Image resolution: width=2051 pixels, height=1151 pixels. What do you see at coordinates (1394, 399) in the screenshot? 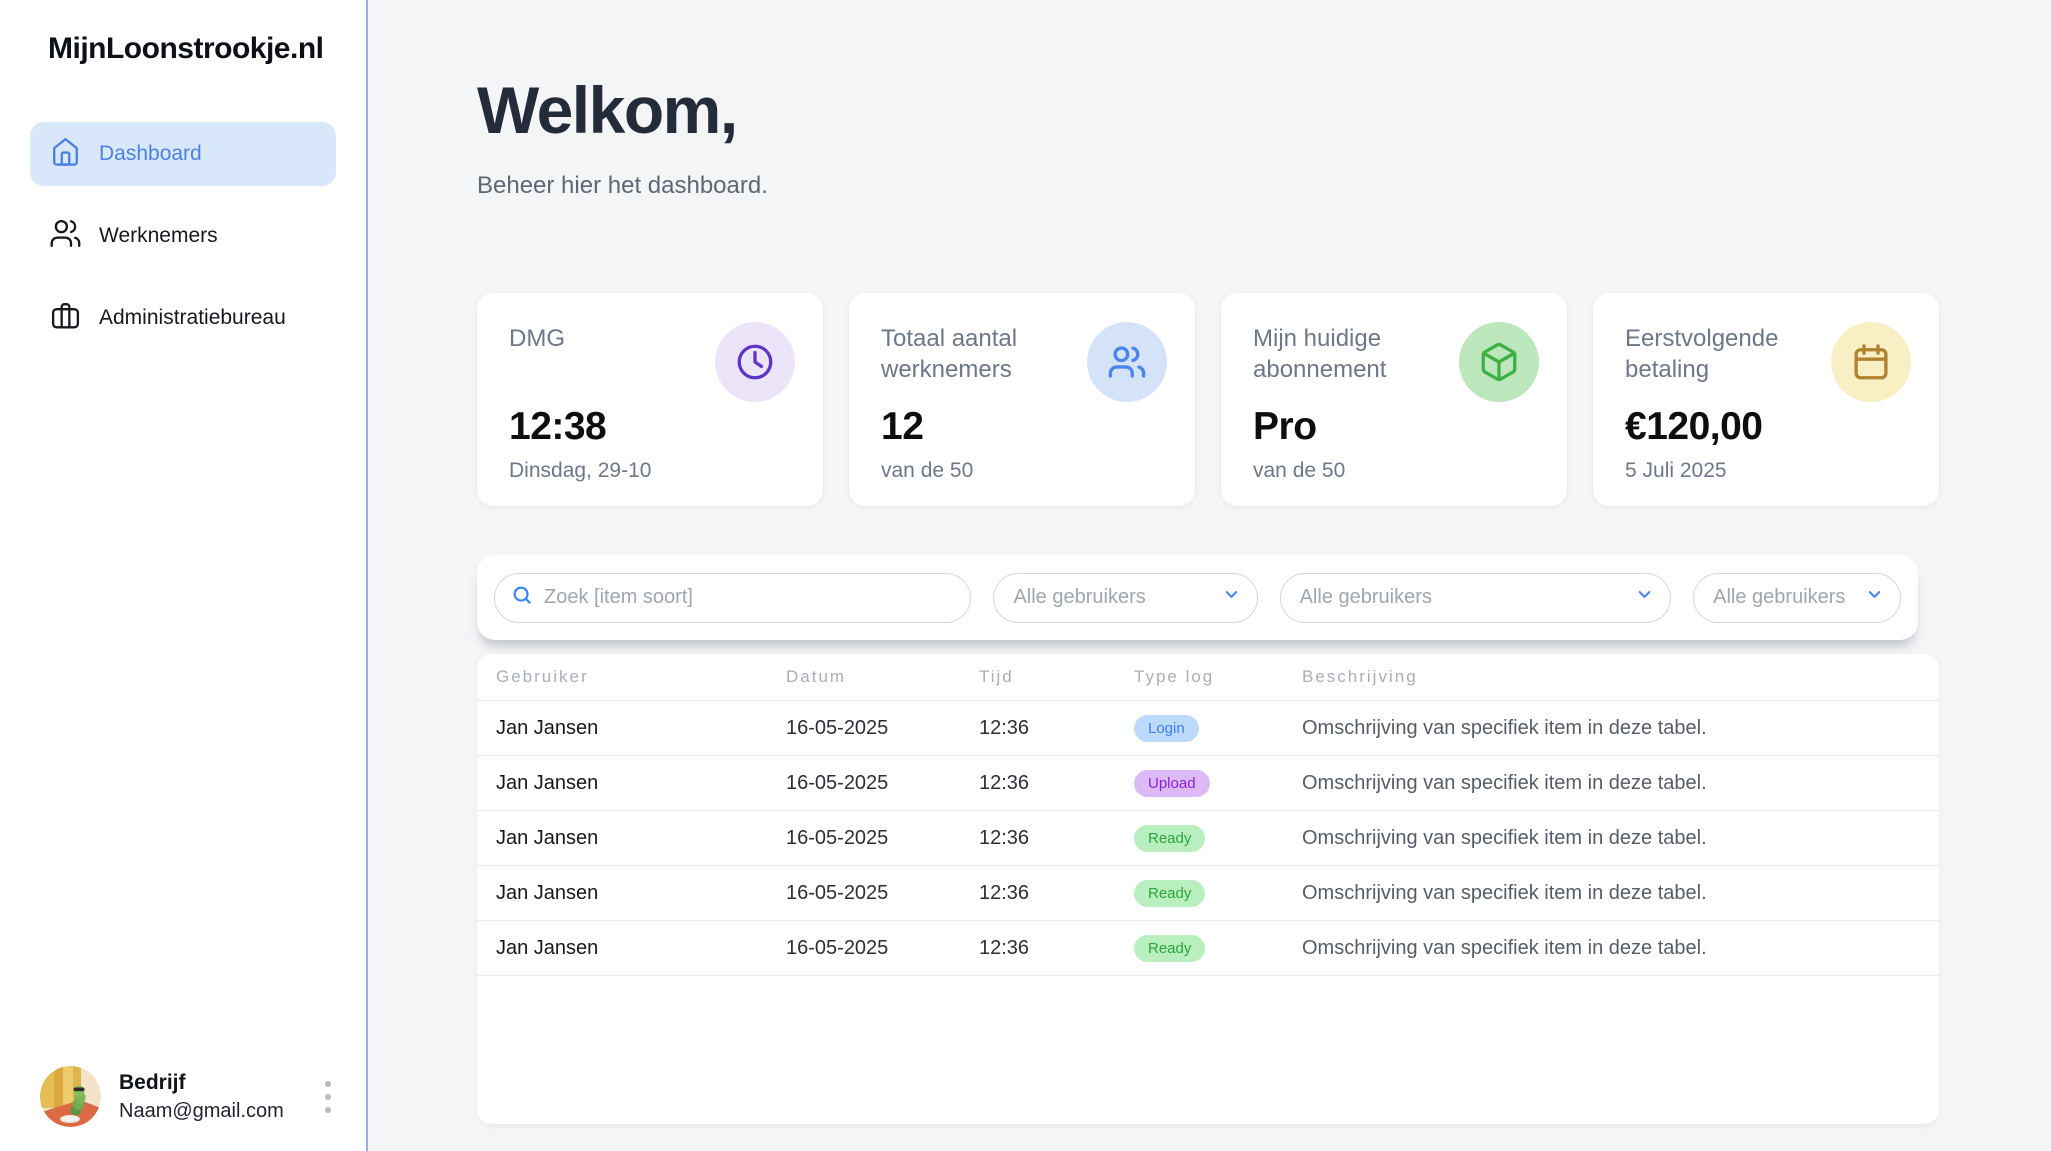
I see `stat-card-abonnement: Mijn huidige abonnement Pro van de 50` at bounding box center [1394, 399].